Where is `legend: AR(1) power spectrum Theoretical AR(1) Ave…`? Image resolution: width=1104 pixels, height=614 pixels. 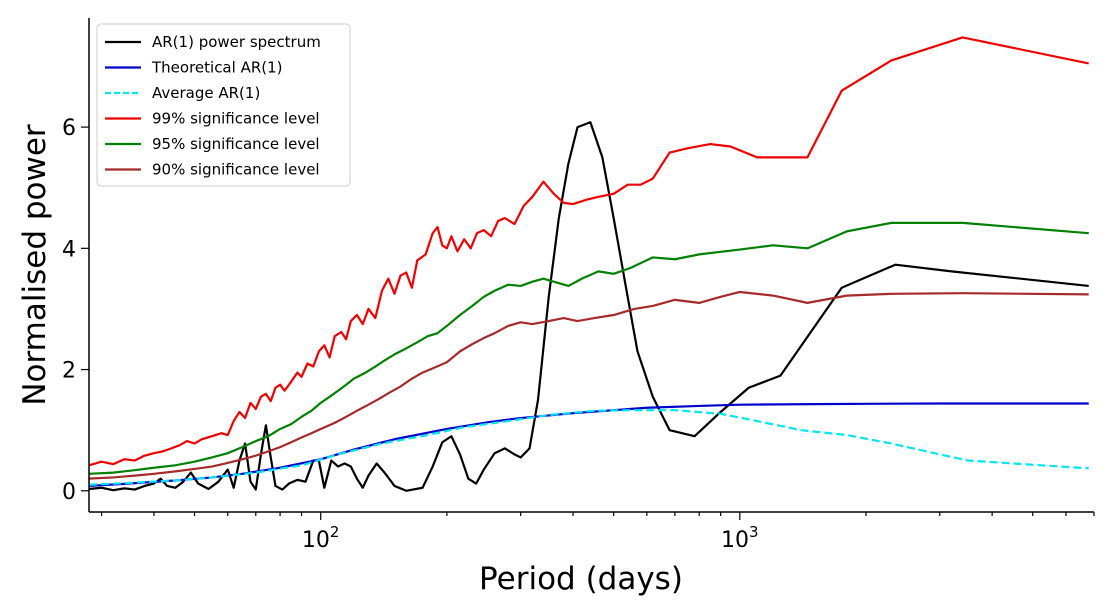 legend: AR(1) power spectrum Theoretical AR(1) Ave… is located at coordinates (223, 105).